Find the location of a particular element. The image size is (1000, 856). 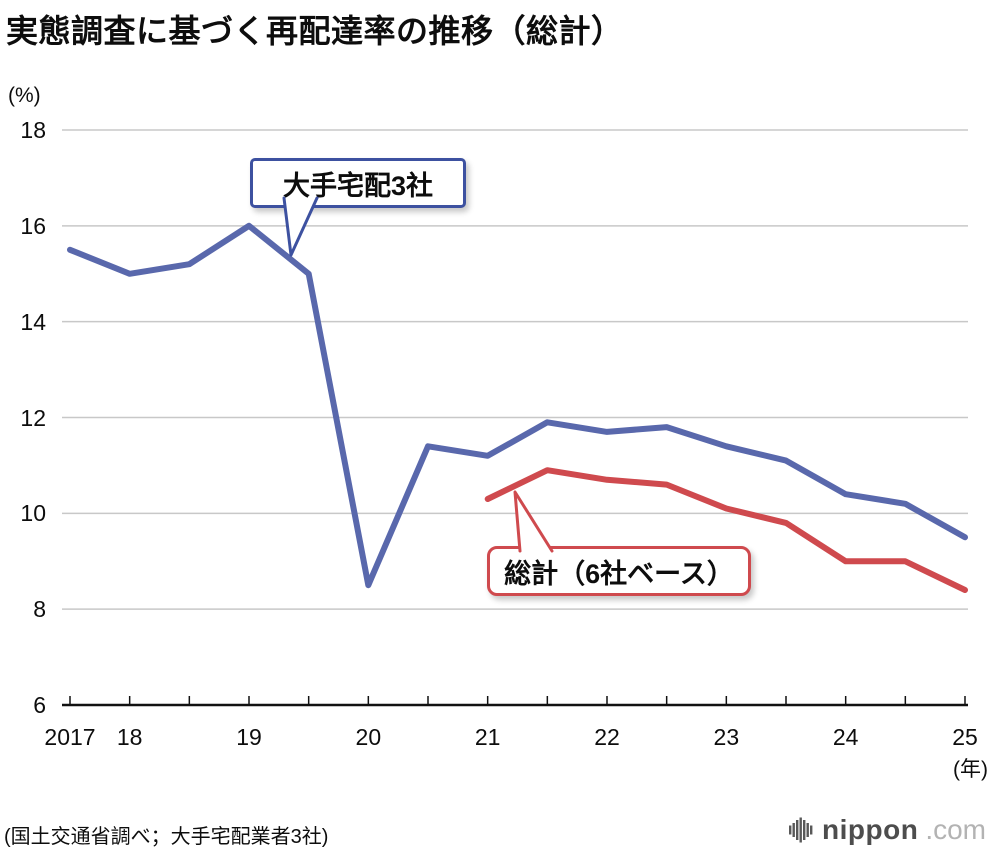

logo-brand-text: nippon is located at coordinates (870, 829).